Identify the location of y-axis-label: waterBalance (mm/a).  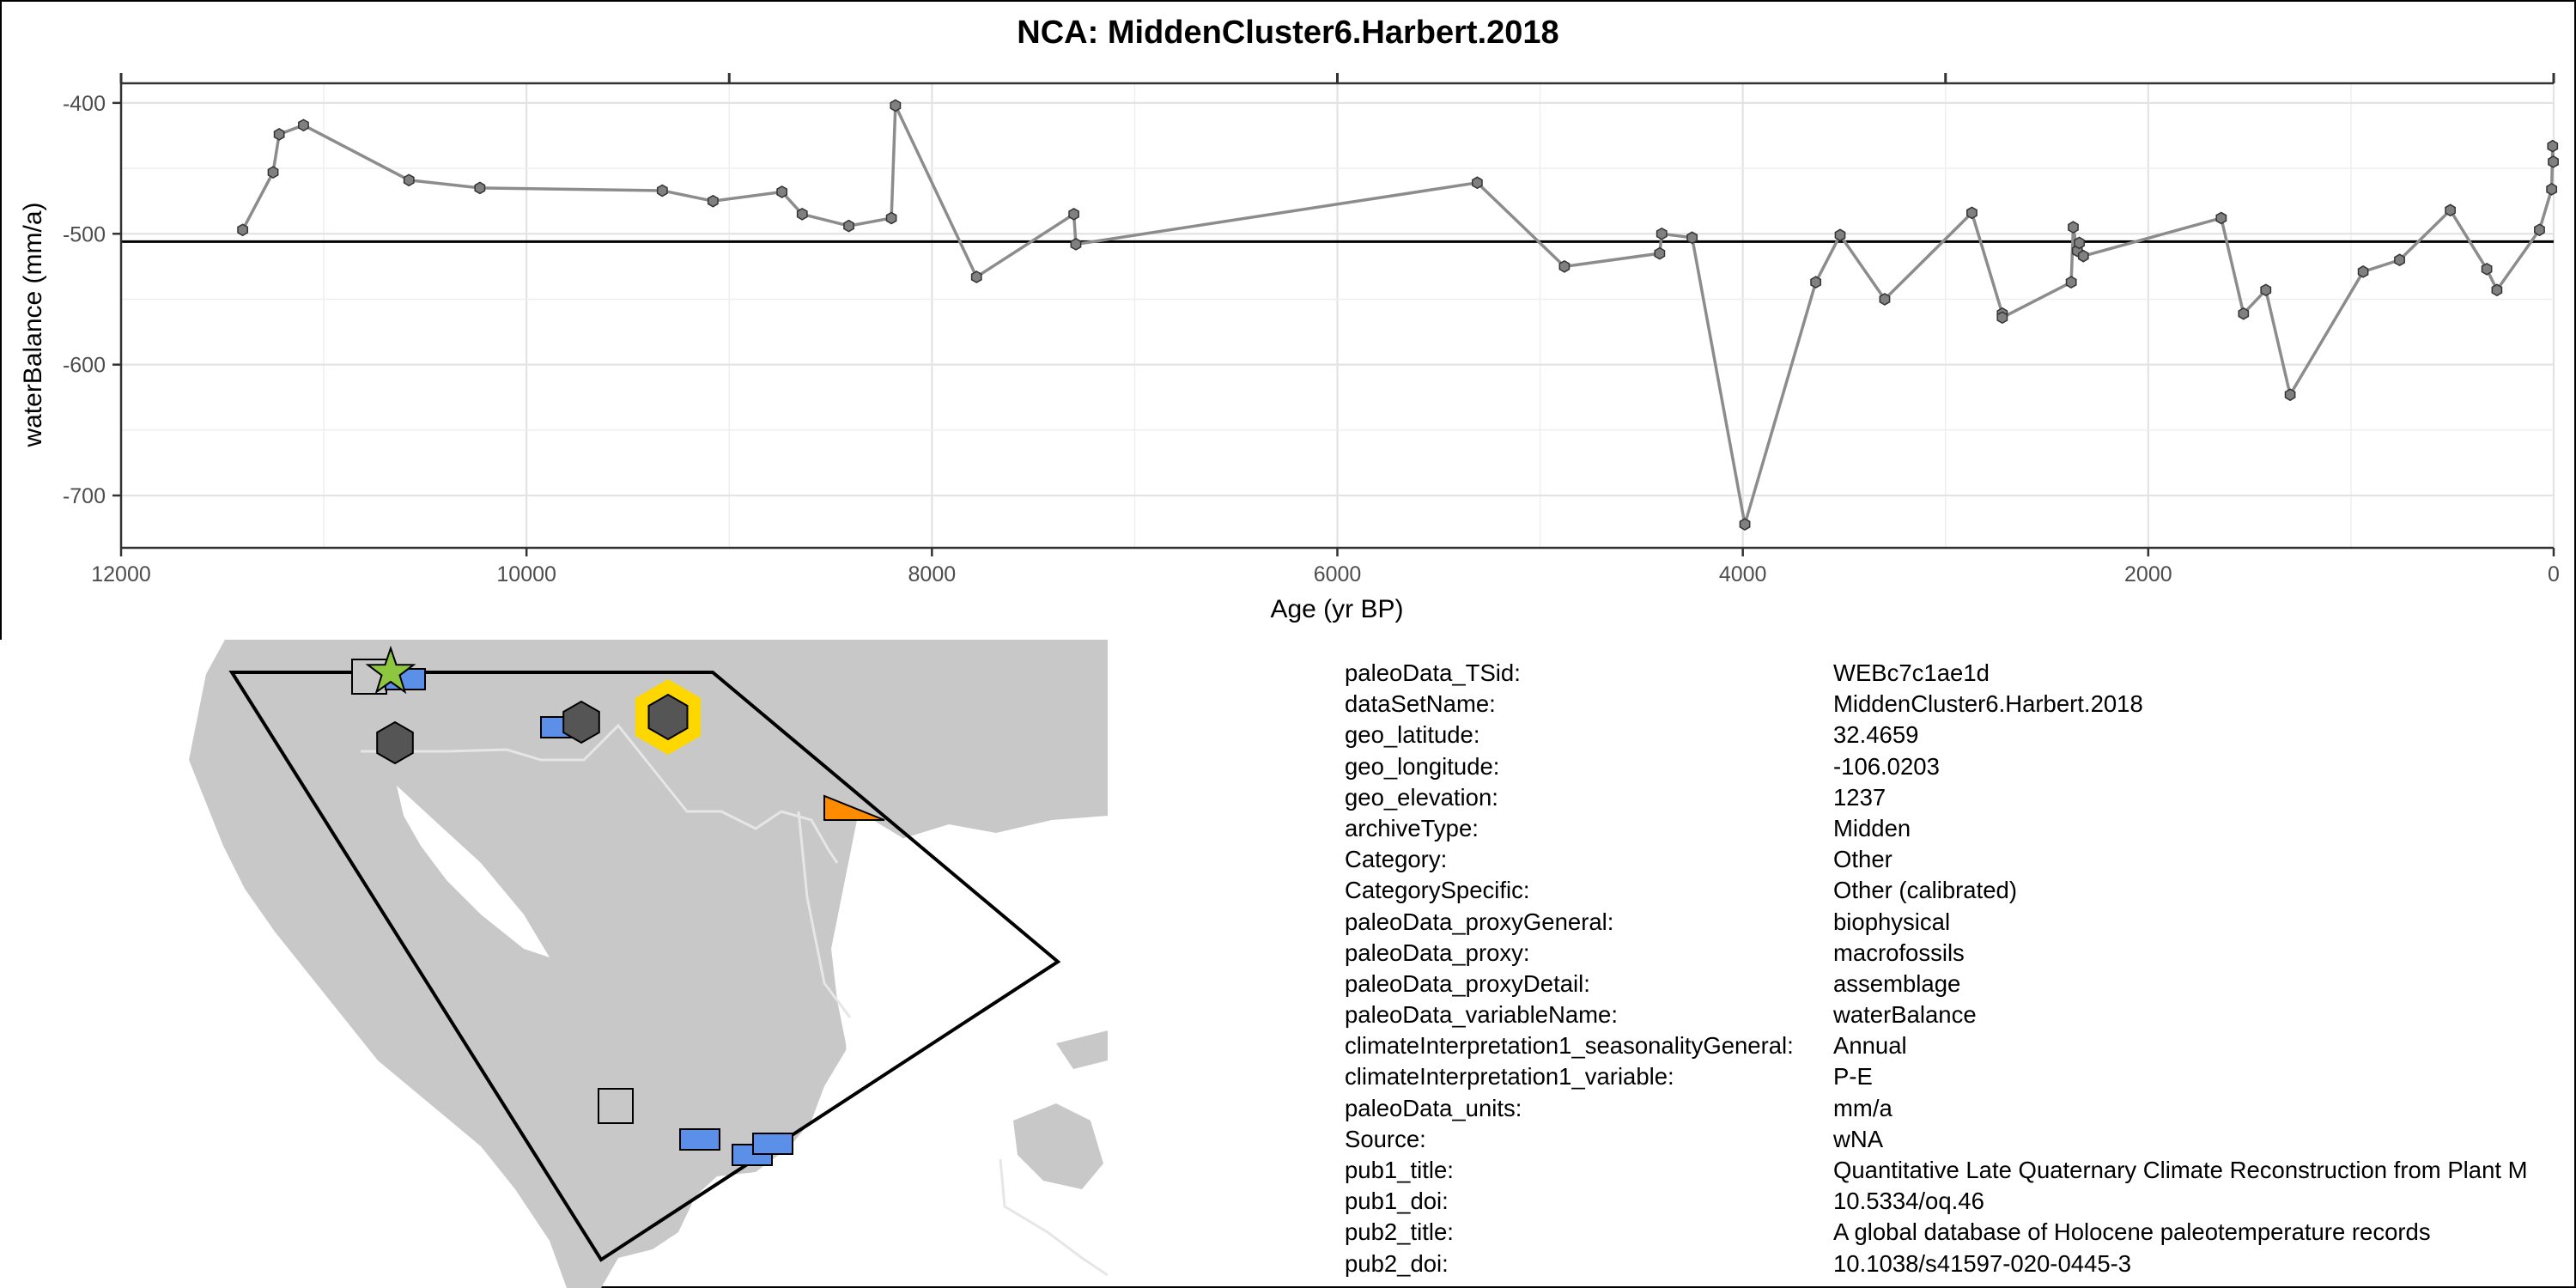
(33, 324).